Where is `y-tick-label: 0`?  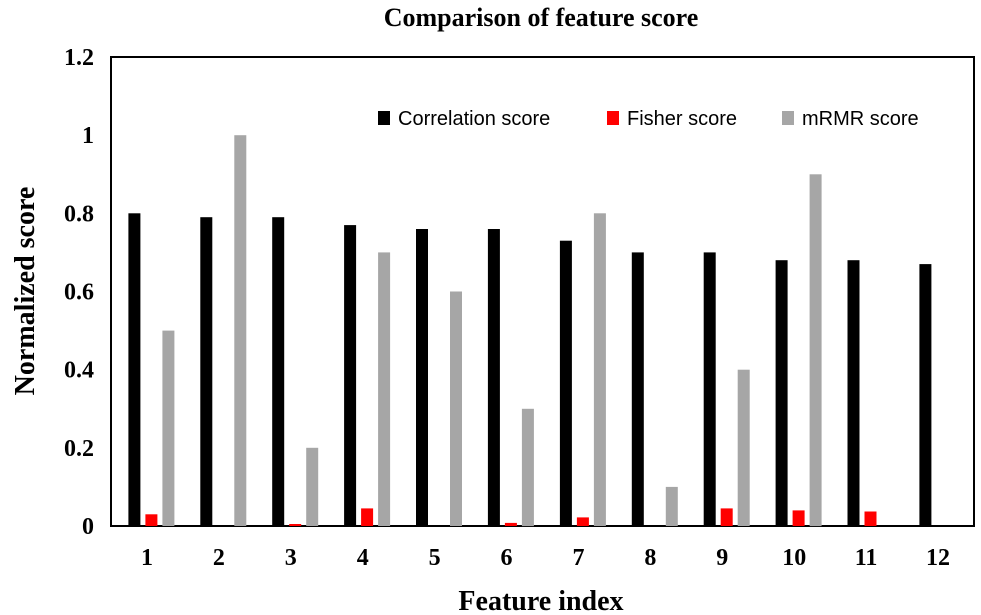 y-tick-label: 0 is located at coordinates (88, 527).